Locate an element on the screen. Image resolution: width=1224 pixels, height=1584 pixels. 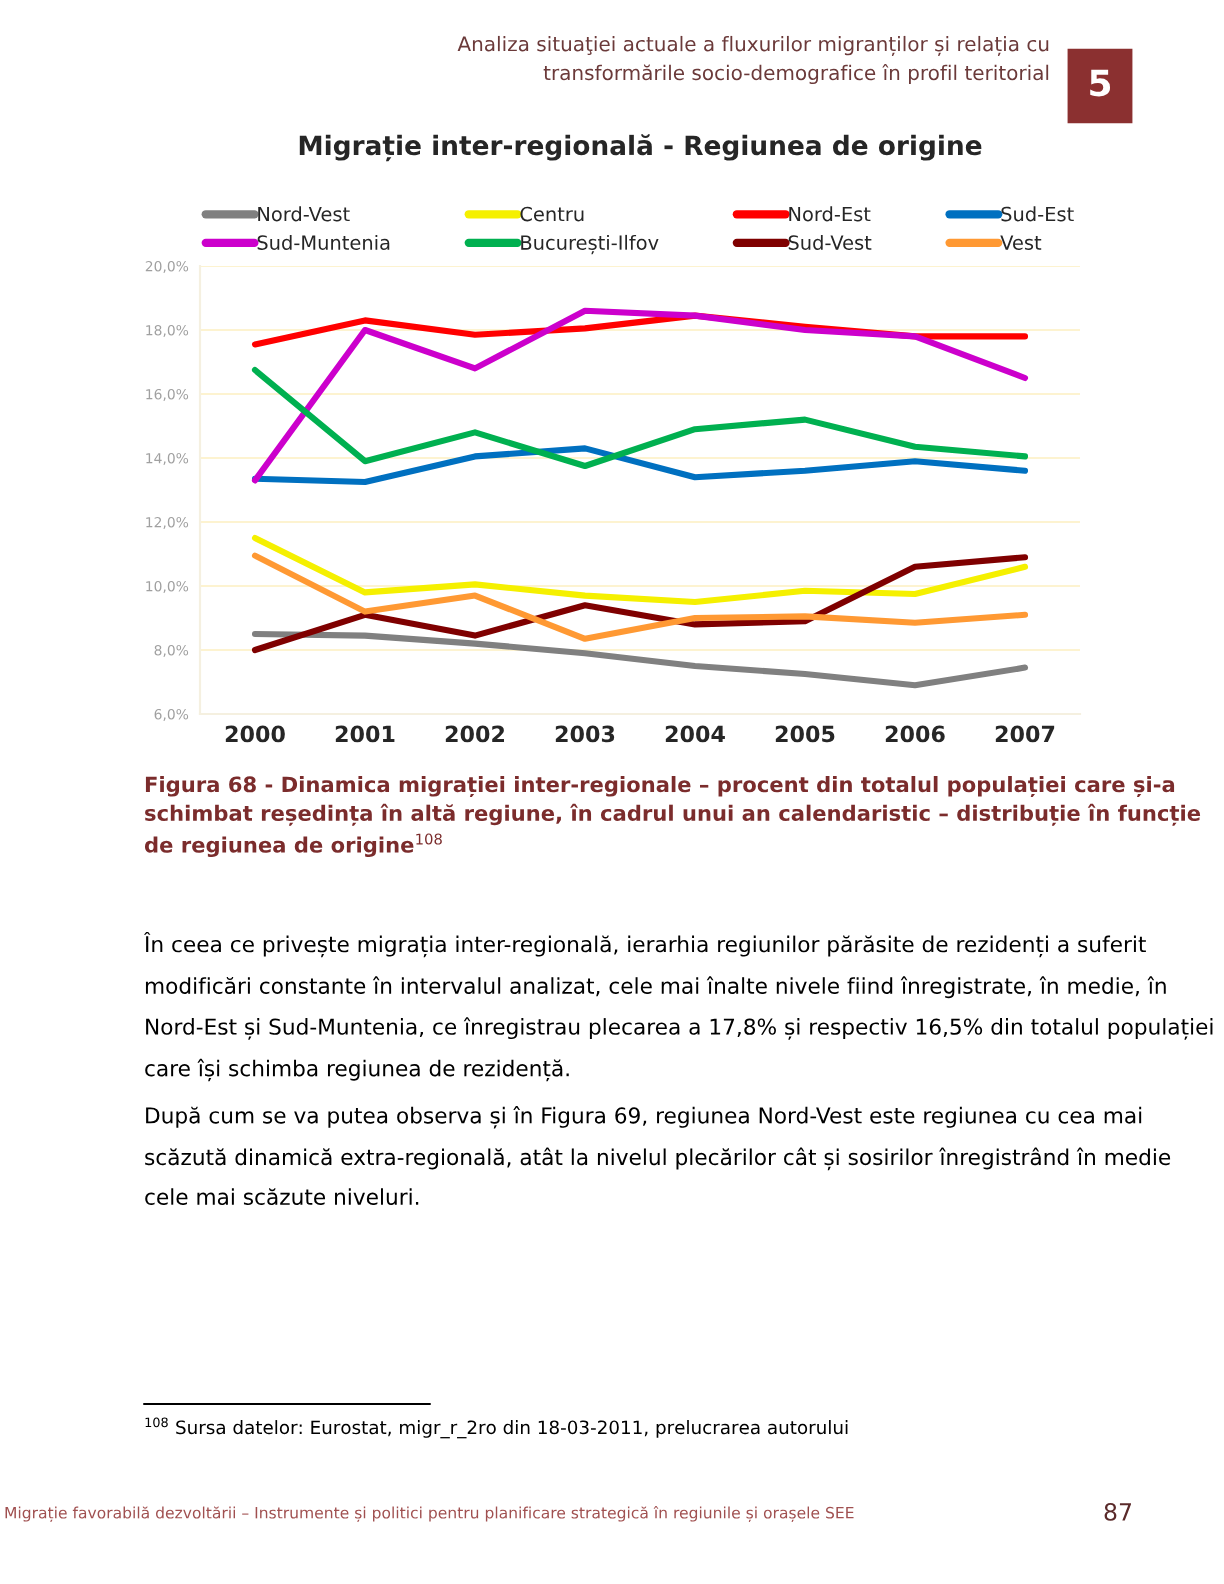
legend-label: Vest is located at coordinates (1021, 242).